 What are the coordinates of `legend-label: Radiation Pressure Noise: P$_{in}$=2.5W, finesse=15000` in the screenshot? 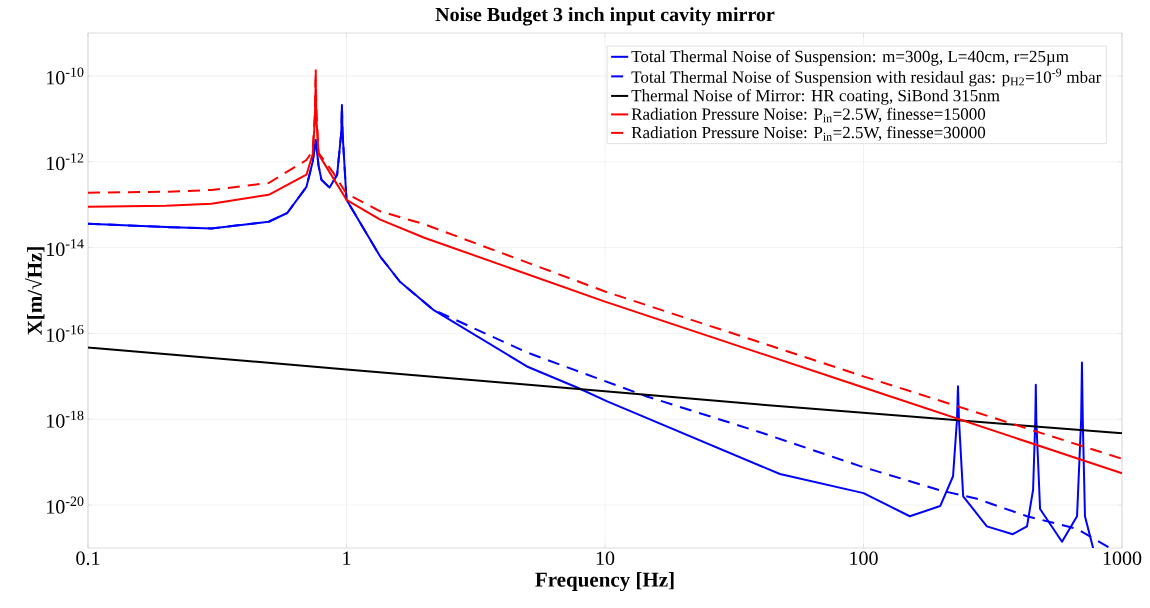 It's located at (808, 115).